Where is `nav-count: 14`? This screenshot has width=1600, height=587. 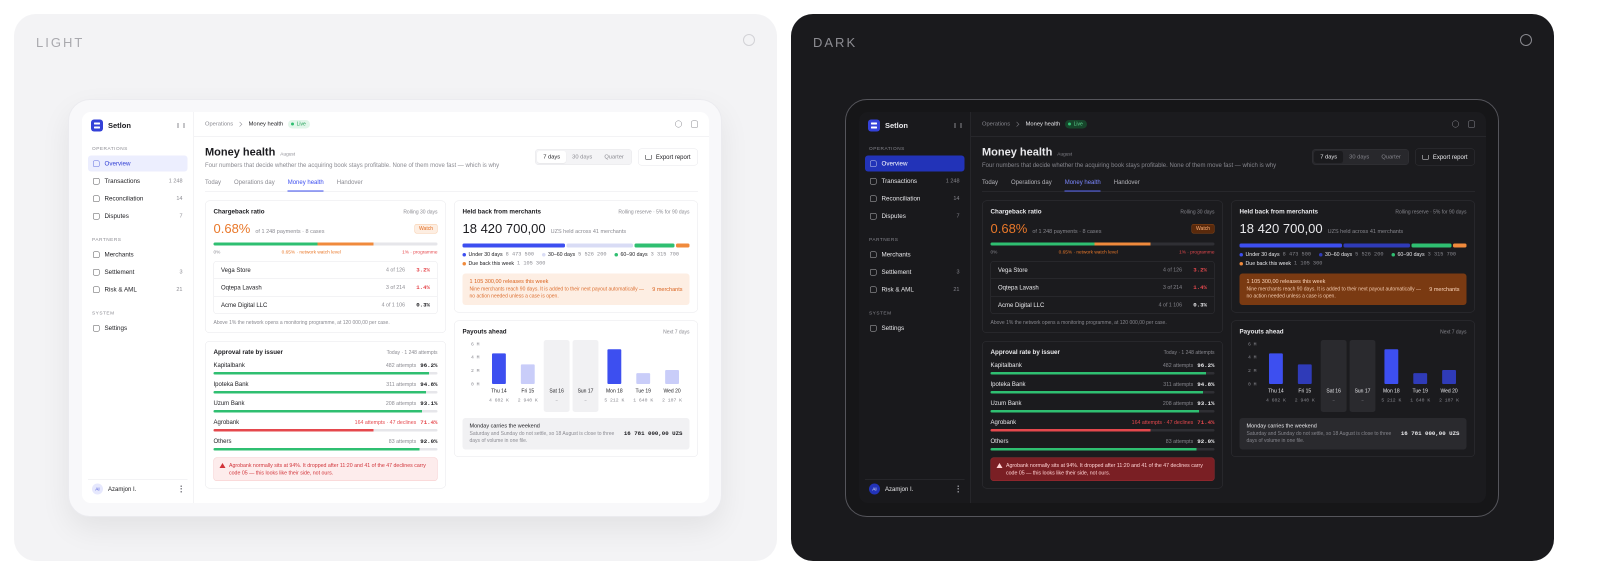 nav-count: 14 is located at coordinates (956, 198).